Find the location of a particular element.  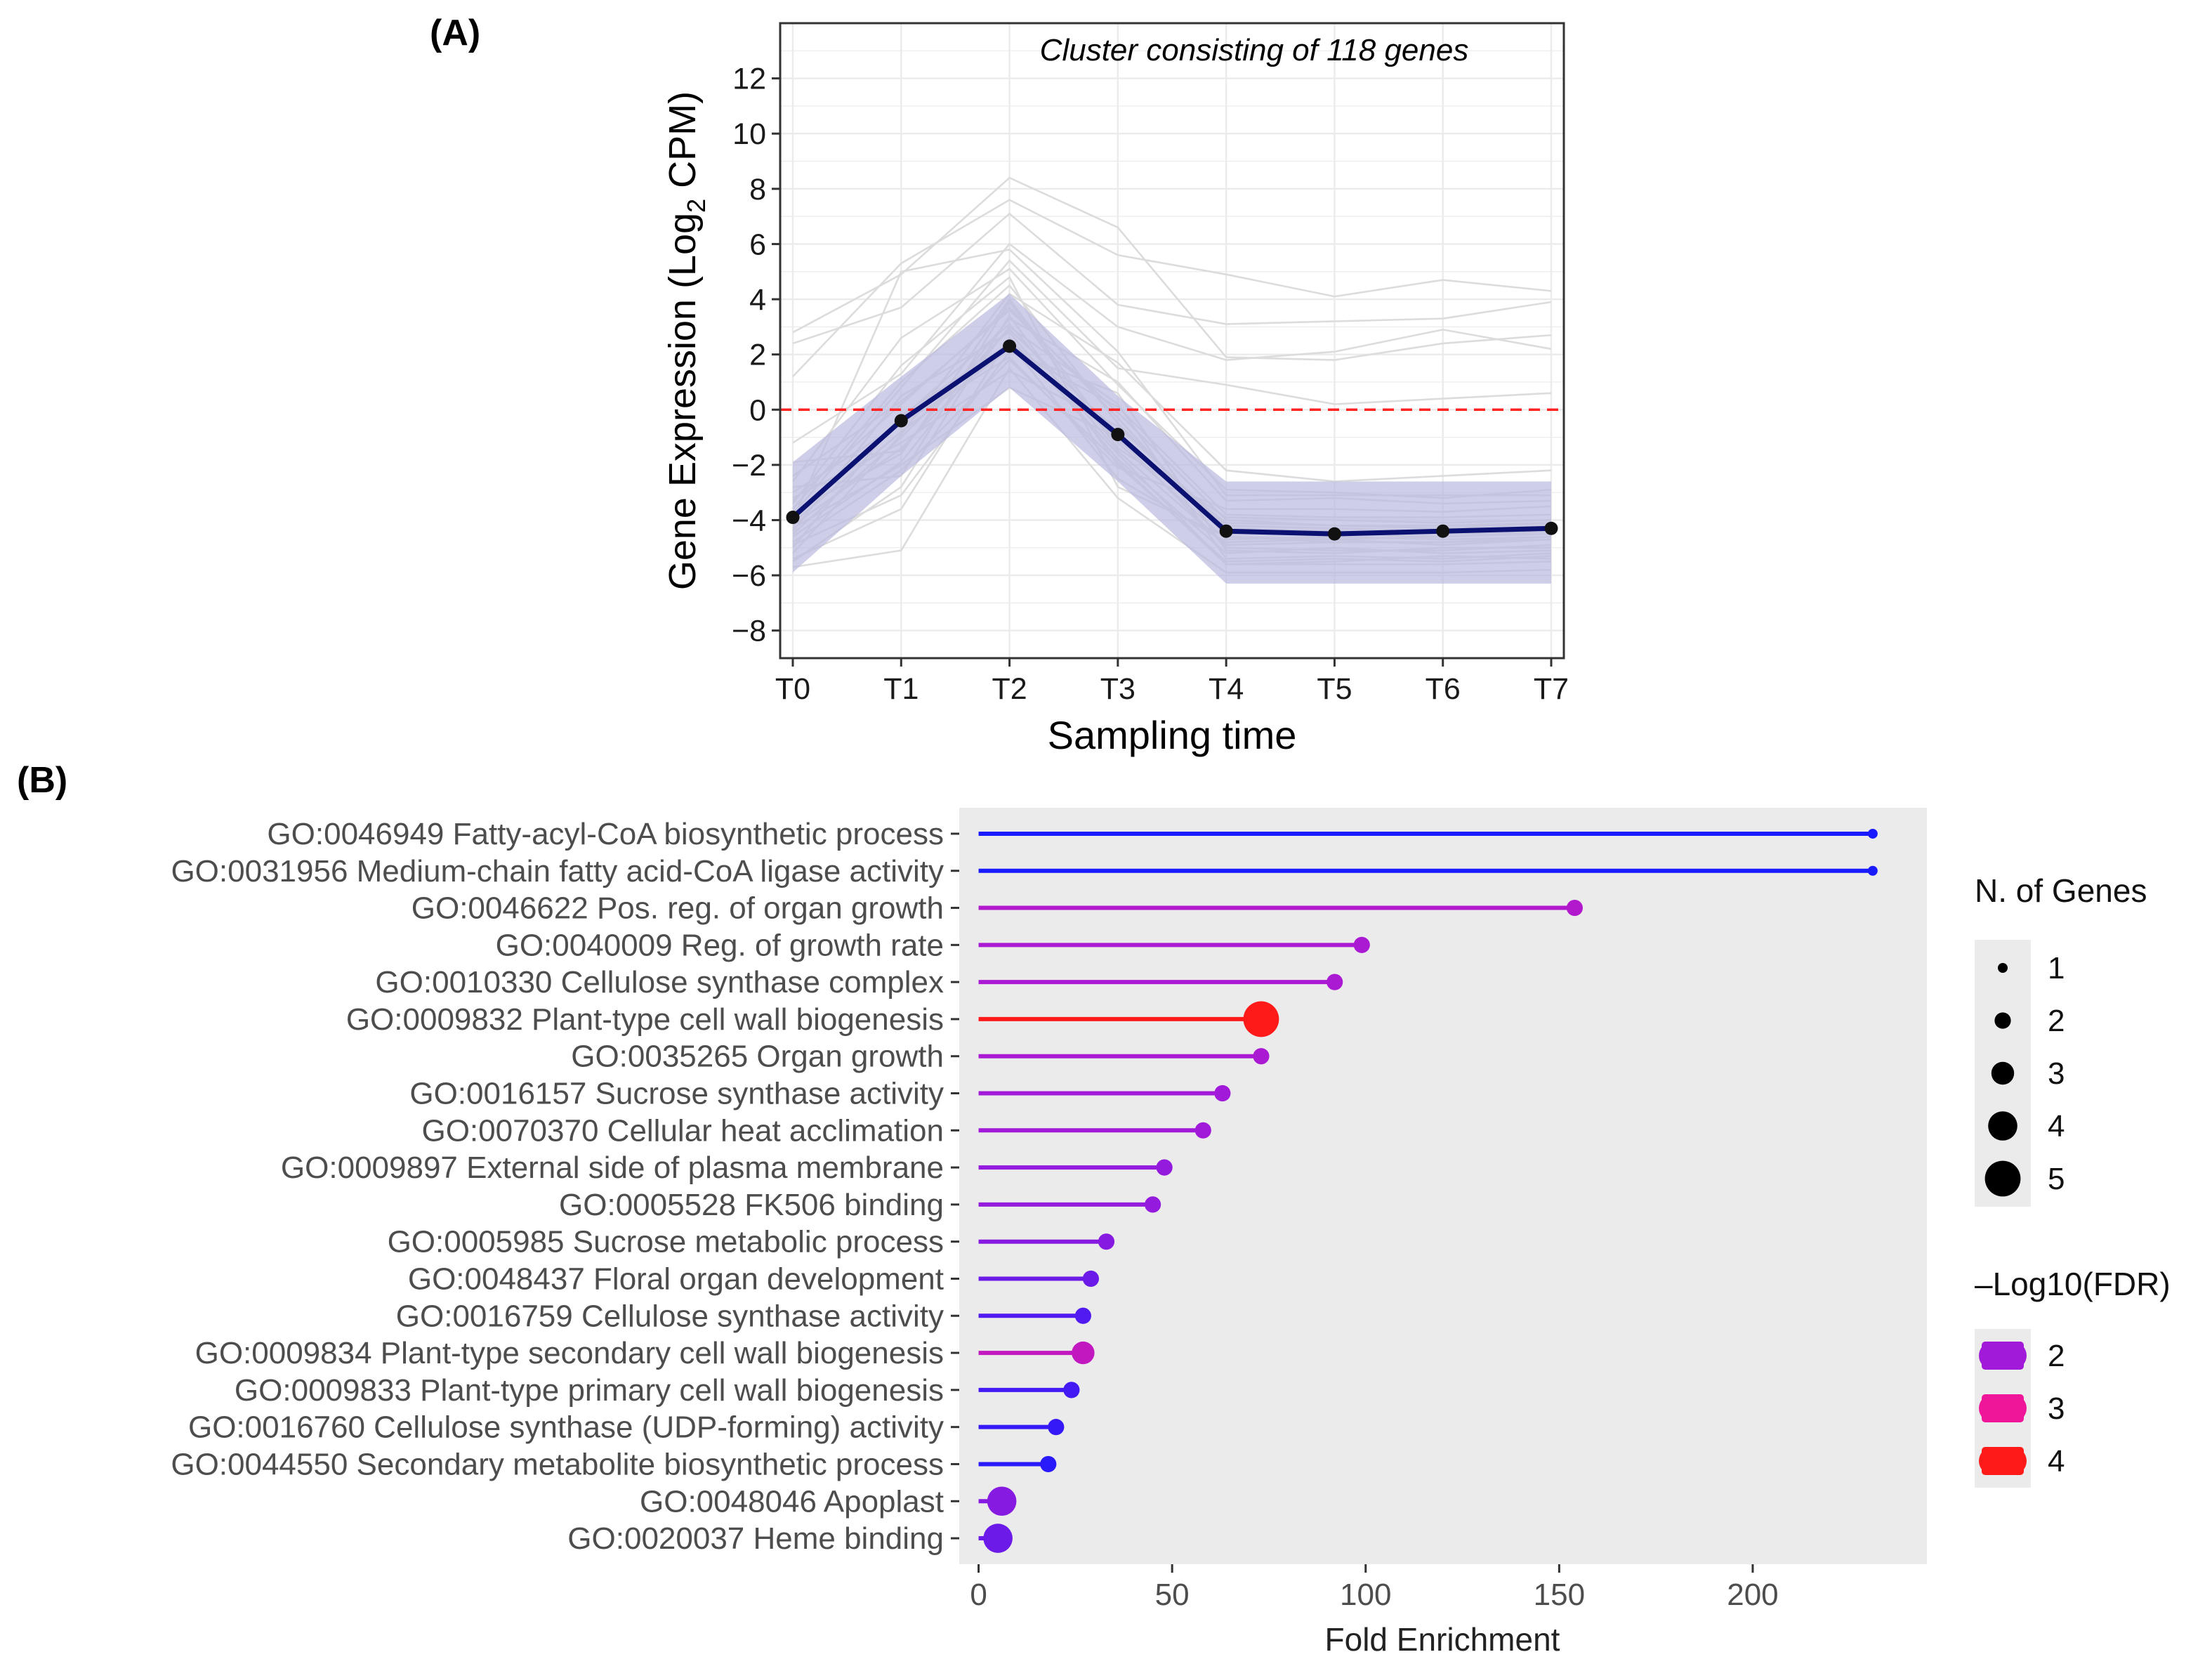

panel-a-y-tick-label: 2 is located at coordinates (757, 356).